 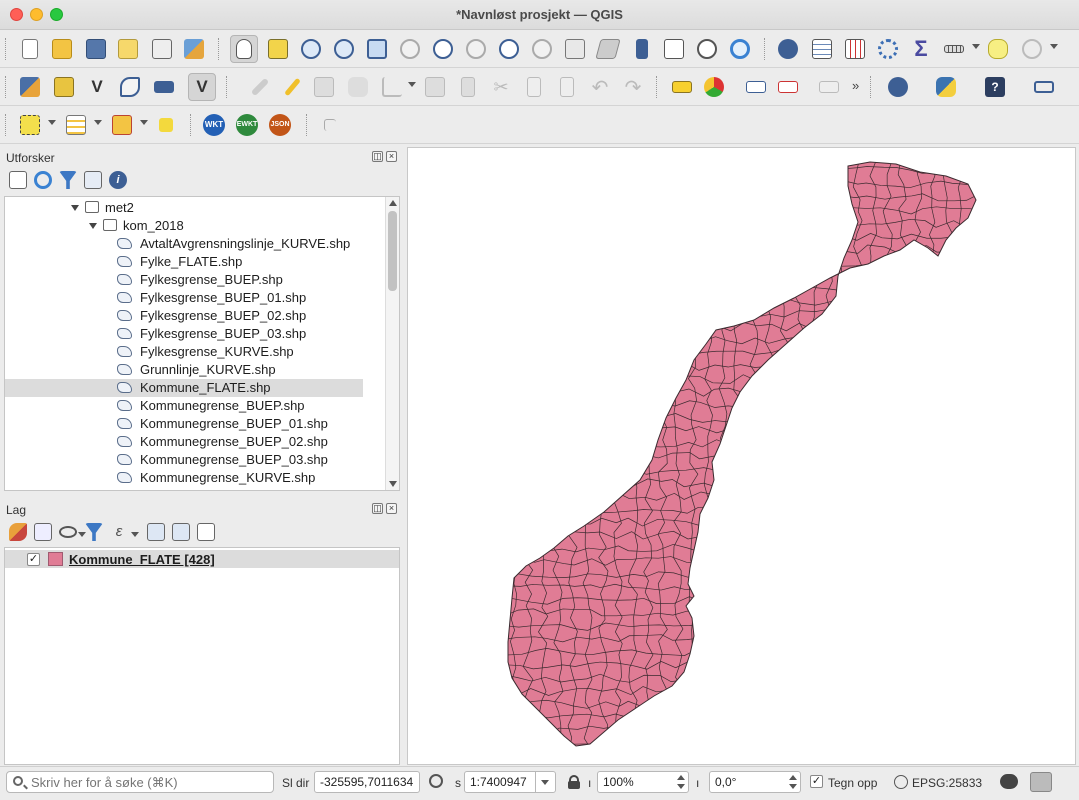 What do you see at coordinates (1041, 782) in the screenshot?
I see `plugin-update-icon` at bounding box center [1041, 782].